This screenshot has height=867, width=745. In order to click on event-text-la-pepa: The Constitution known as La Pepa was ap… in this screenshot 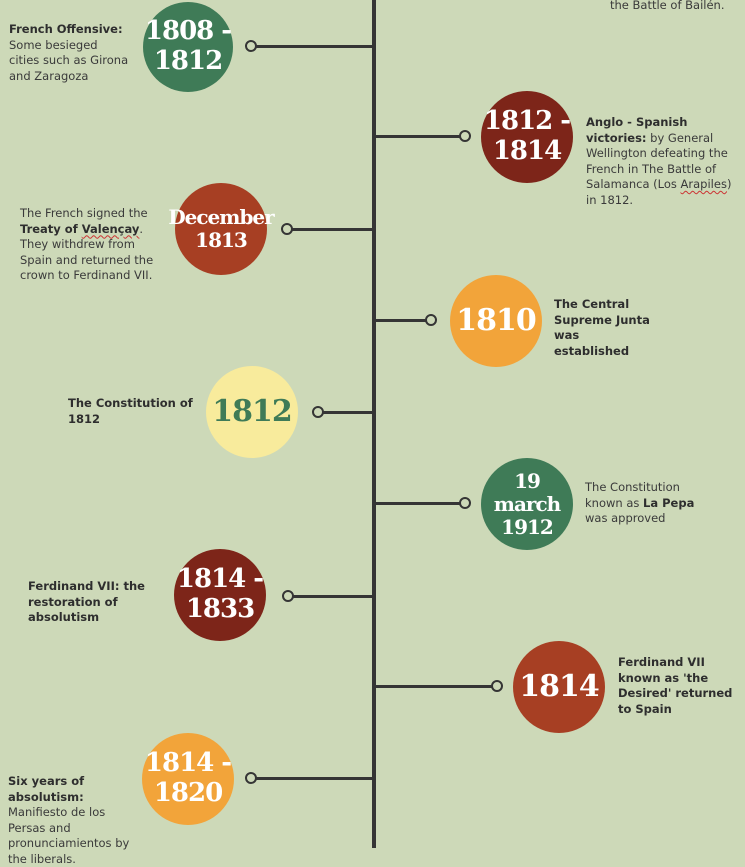, I will do `click(640, 502)`.